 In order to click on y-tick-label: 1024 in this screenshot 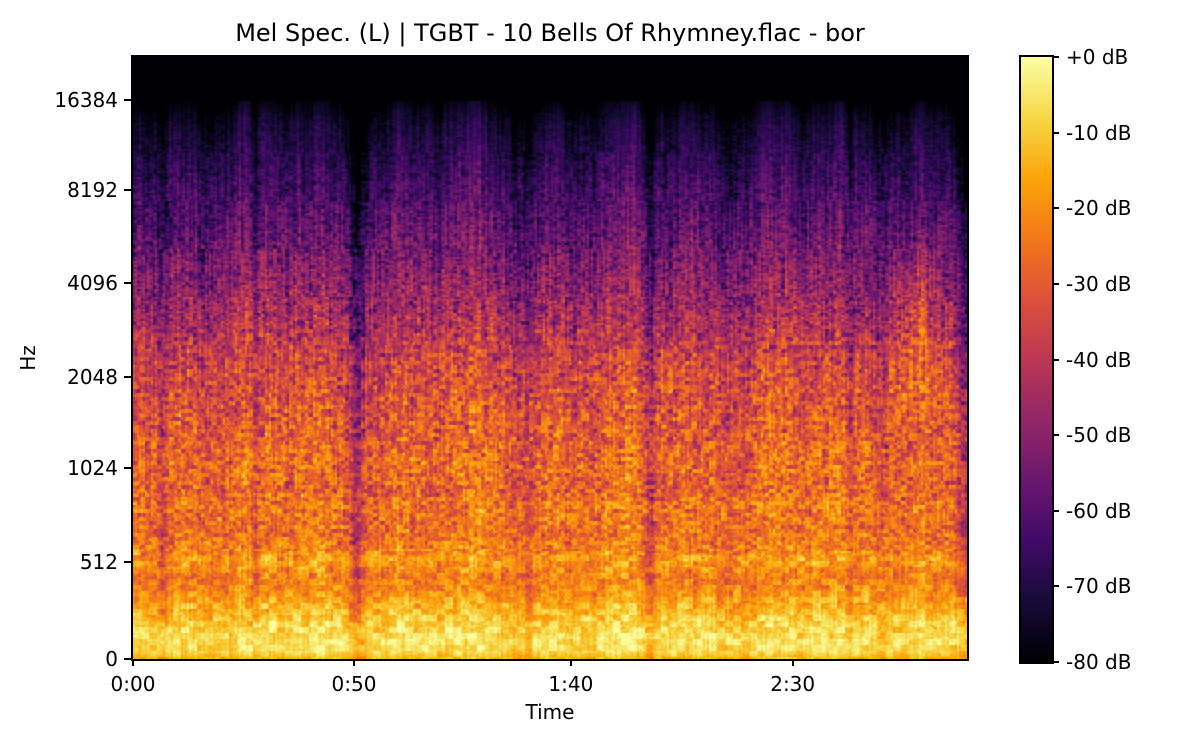, I will do `click(92, 467)`.